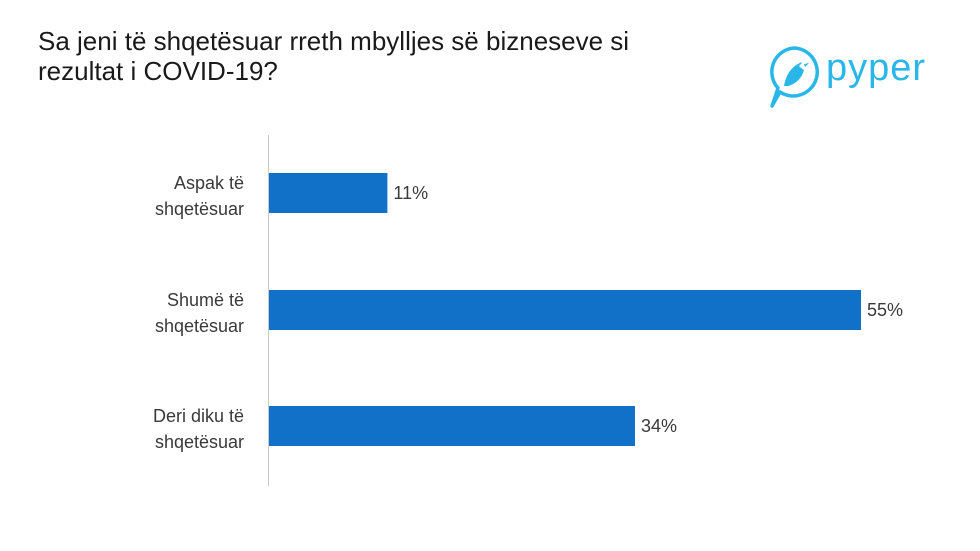 This screenshot has width=980, height=551. I want to click on pyper-logo: pyper, so click(861, 77).